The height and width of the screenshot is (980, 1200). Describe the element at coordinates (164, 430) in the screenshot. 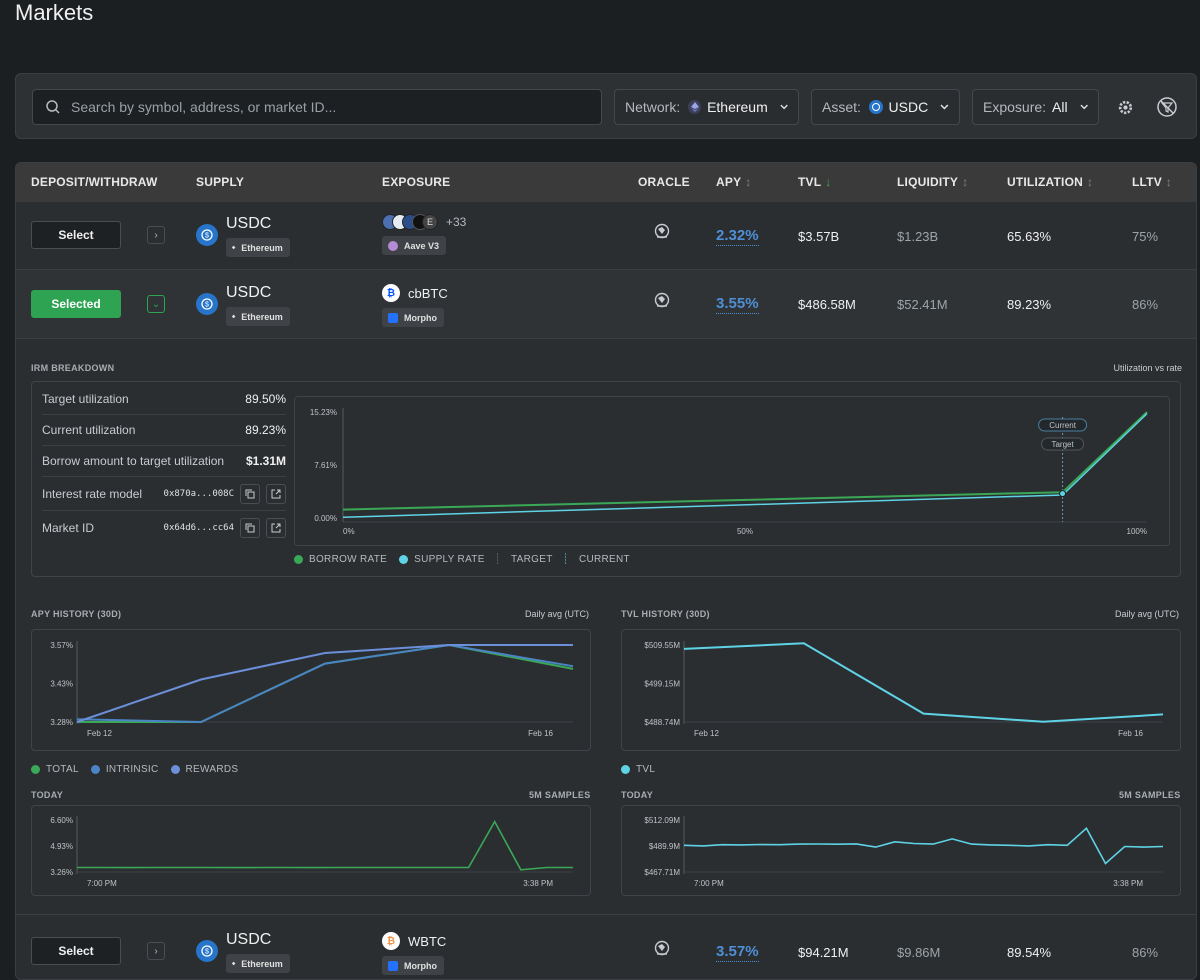

I see `kv-current-utilization: Current utilization 89.23%` at that location.